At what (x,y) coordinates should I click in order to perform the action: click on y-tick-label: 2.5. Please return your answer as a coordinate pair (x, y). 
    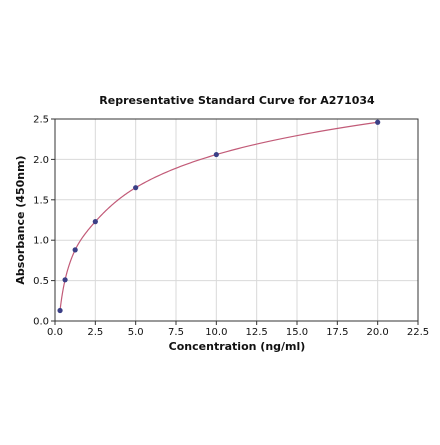
    Looking at the image, I should click on (41, 120).